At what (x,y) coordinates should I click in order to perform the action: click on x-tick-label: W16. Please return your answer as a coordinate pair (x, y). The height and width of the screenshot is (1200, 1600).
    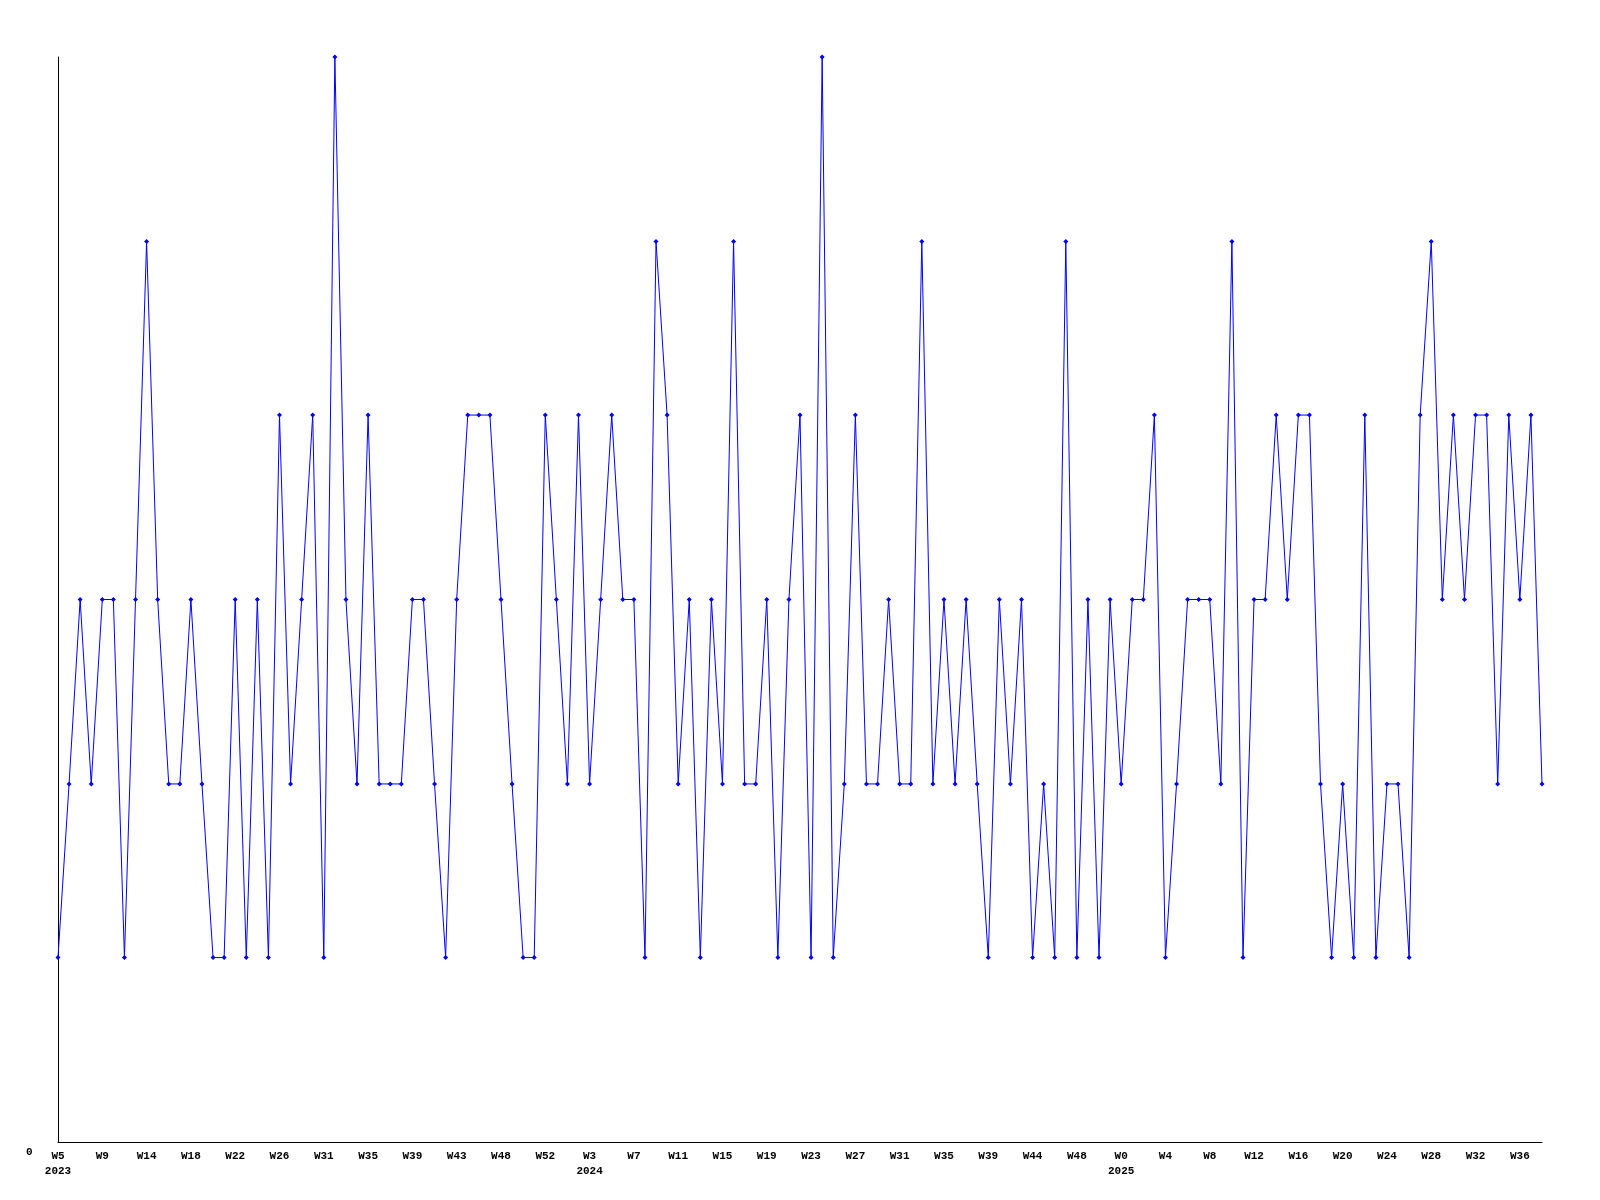
    Looking at the image, I should click on (1298, 1155).